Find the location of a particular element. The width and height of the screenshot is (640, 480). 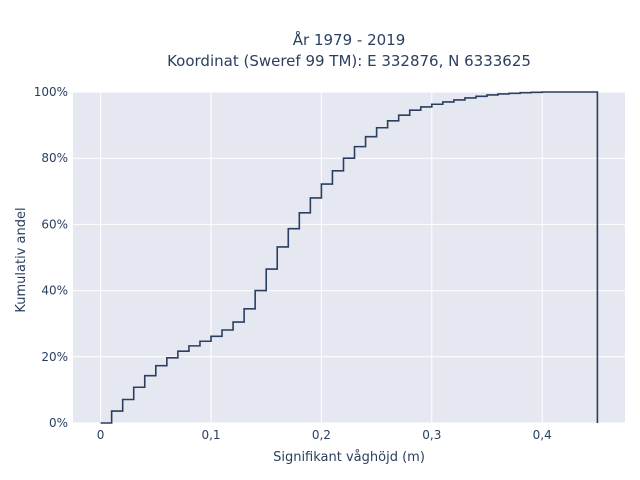

y-tick-label: 40% is located at coordinates (54, 291).